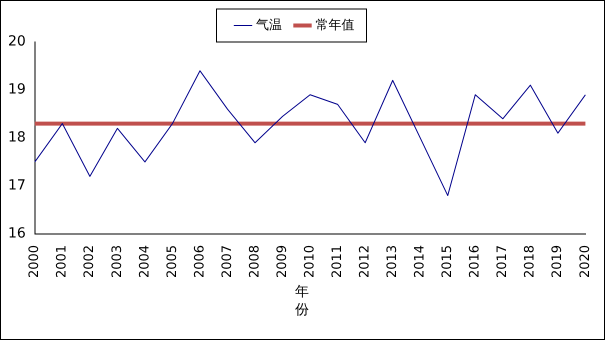  I want to click on y-tick-label: 17, so click(17, 186).